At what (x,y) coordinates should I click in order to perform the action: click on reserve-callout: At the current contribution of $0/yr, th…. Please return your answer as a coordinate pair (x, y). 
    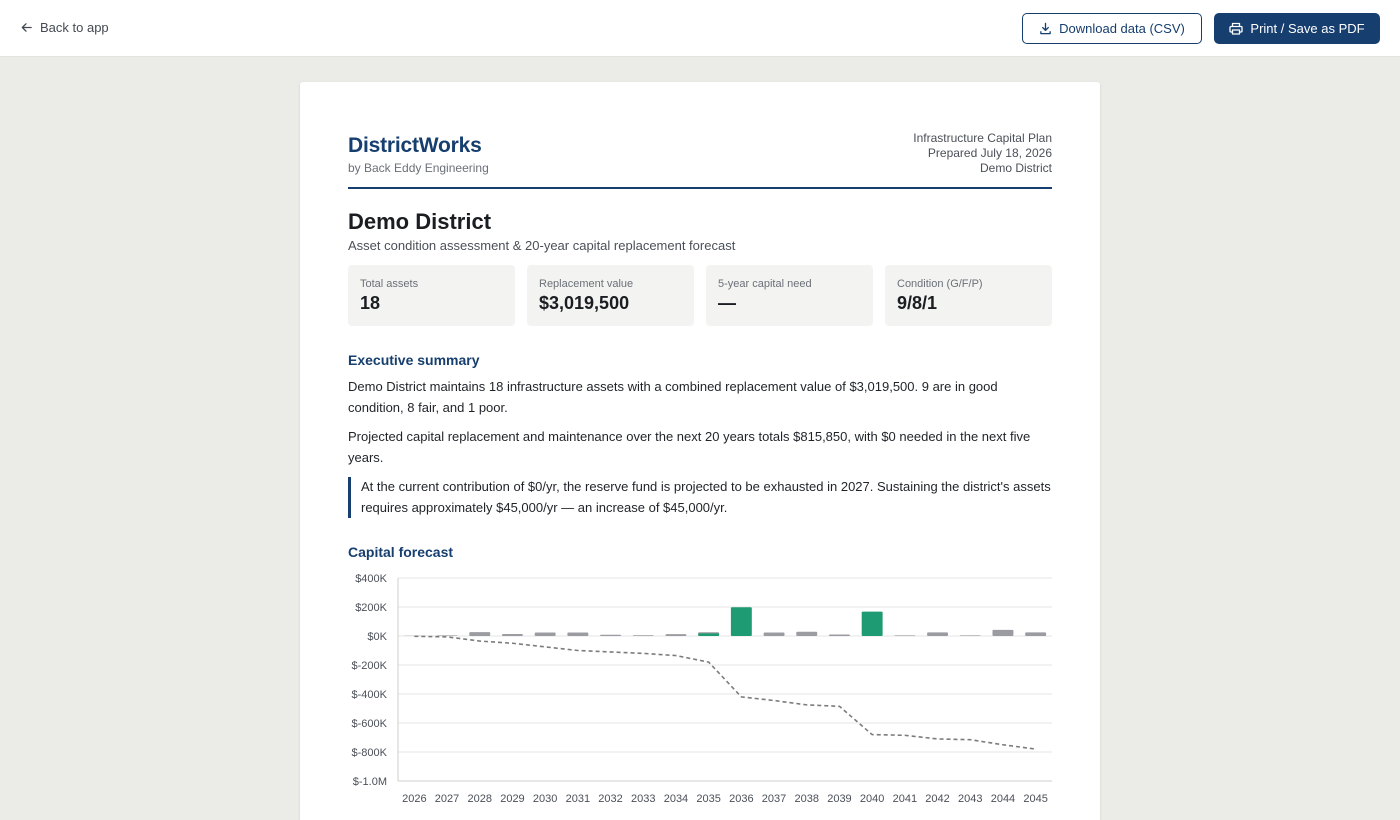
    Looking at the image, I should click on (700, 497).